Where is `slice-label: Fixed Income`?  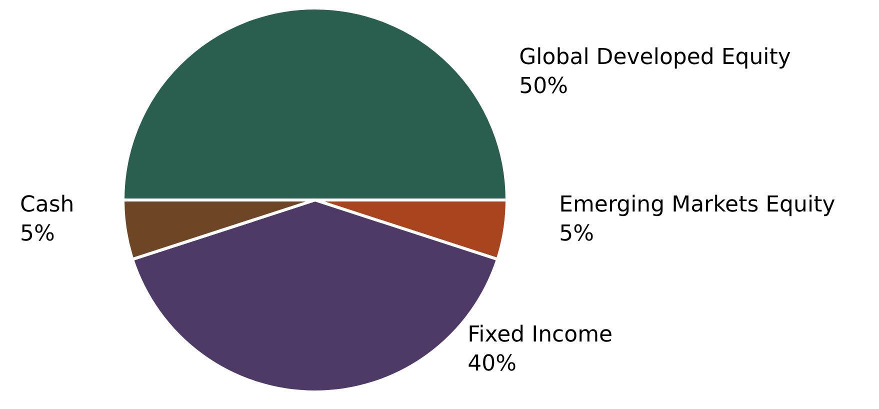 slice-label: Fixed Income is located at coordinates (540, 335).